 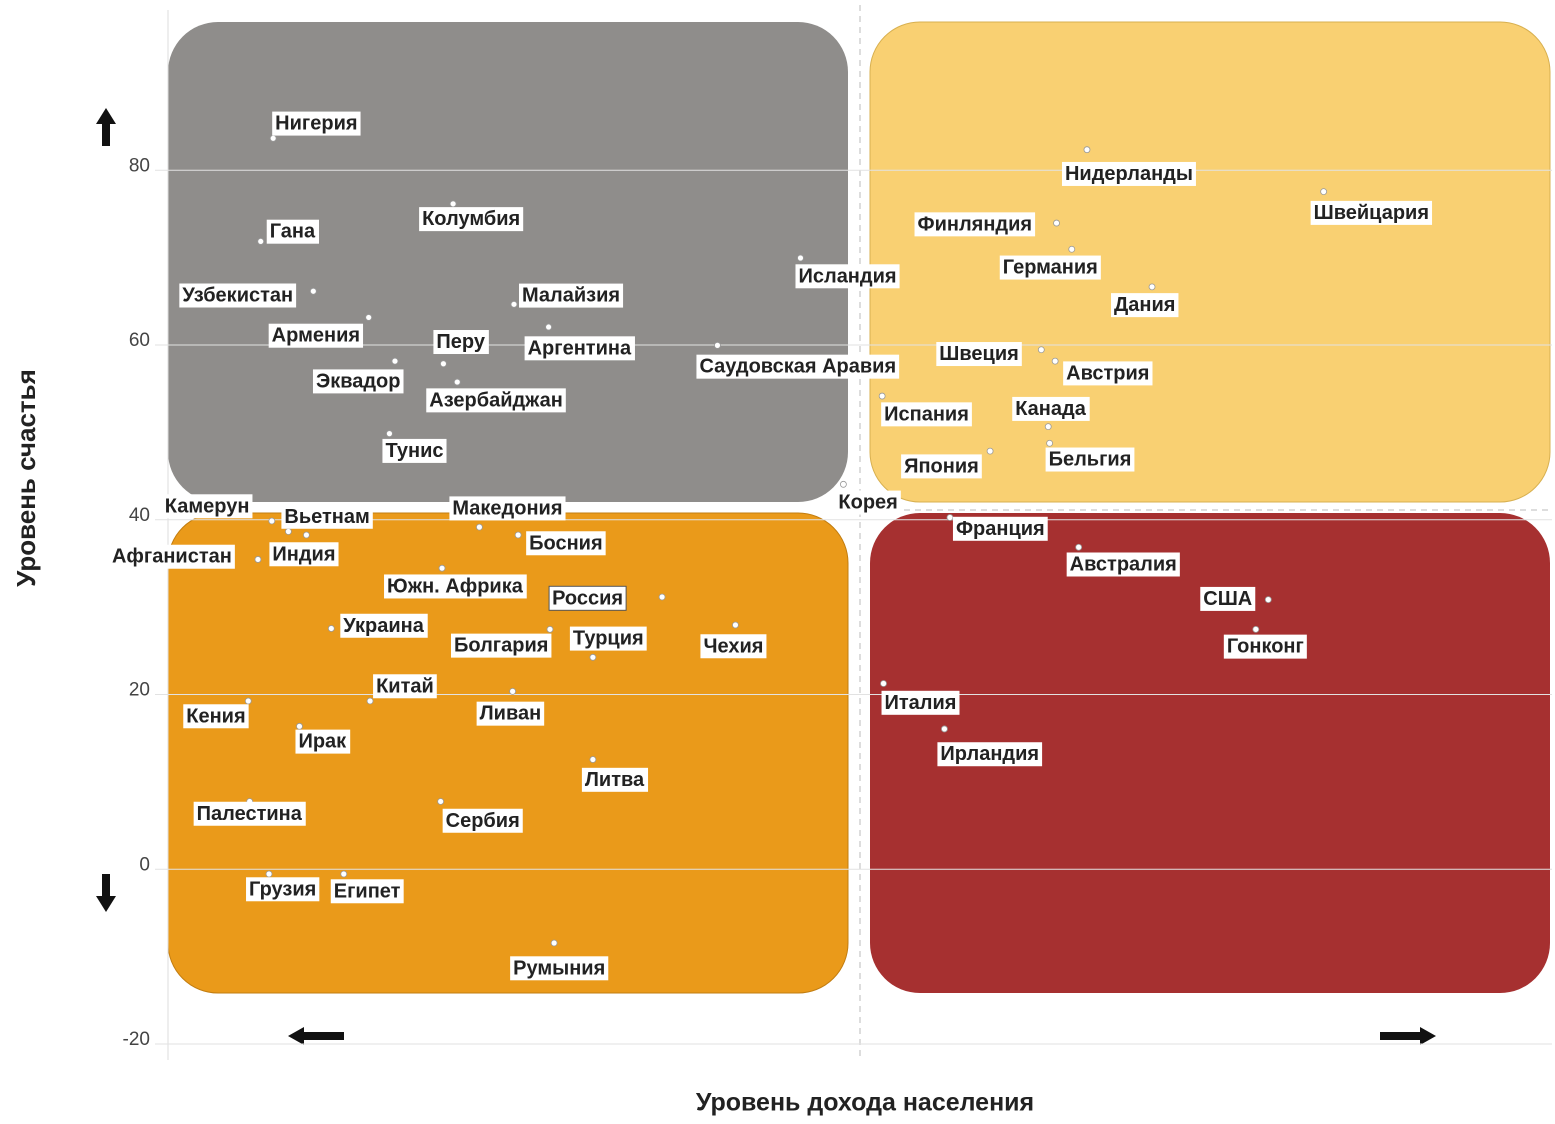 I want to click on point-label: Бельгия, so click(x=1090, y=460).